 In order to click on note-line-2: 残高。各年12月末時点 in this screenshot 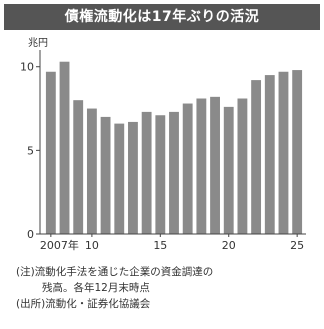, I will do `click(96, 288)`.